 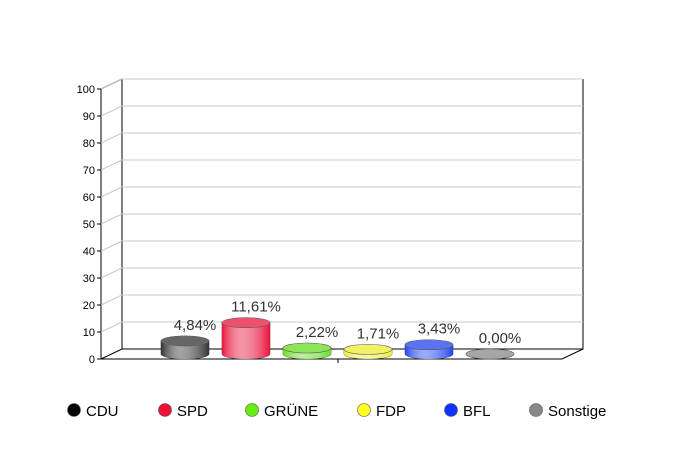 What do you see at coordinates (477, 411) in the screenshot?
I see `legend-label: BFL` at bounding box center [477, 411].